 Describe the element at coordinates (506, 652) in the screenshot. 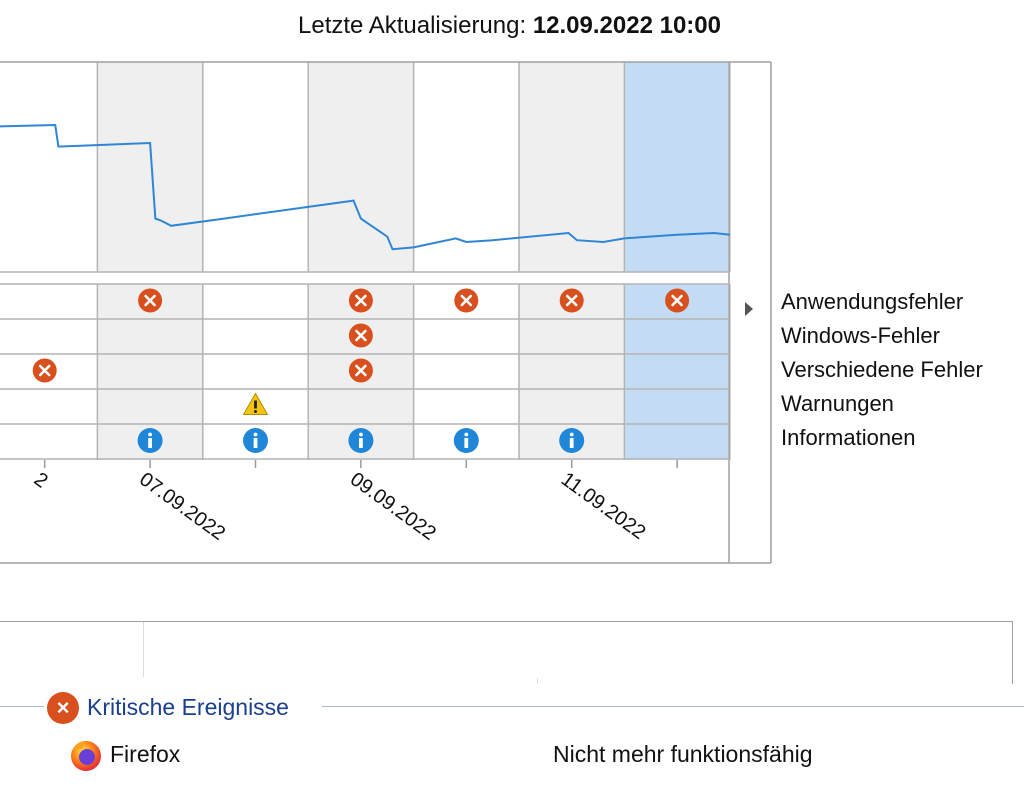

I see `details-panel` at that location.